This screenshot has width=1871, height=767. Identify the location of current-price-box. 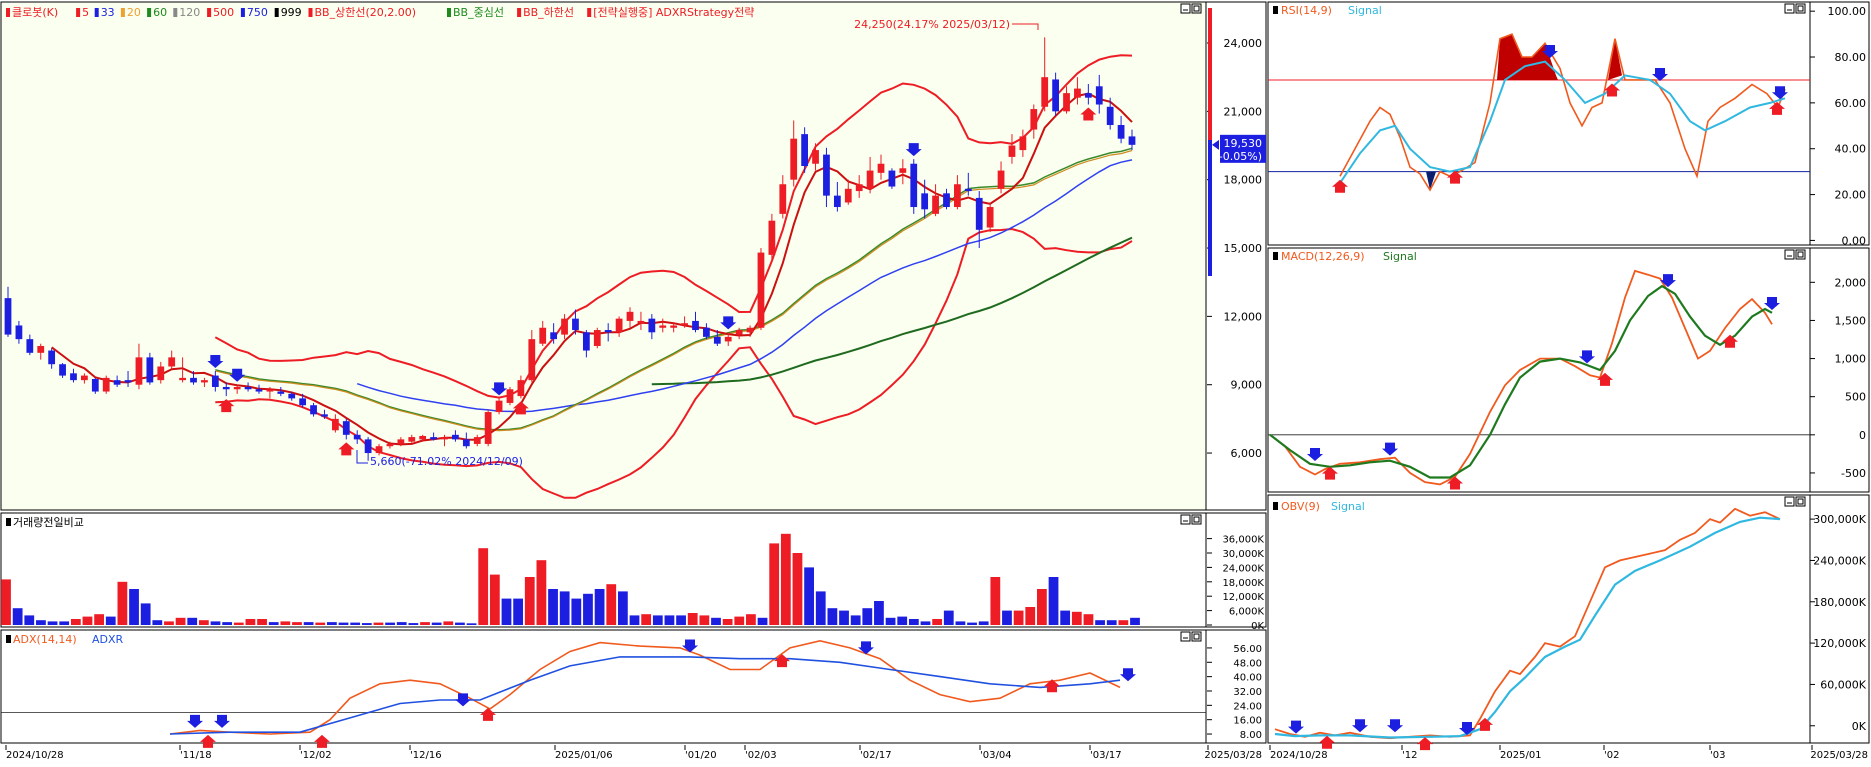
(1243, 148).